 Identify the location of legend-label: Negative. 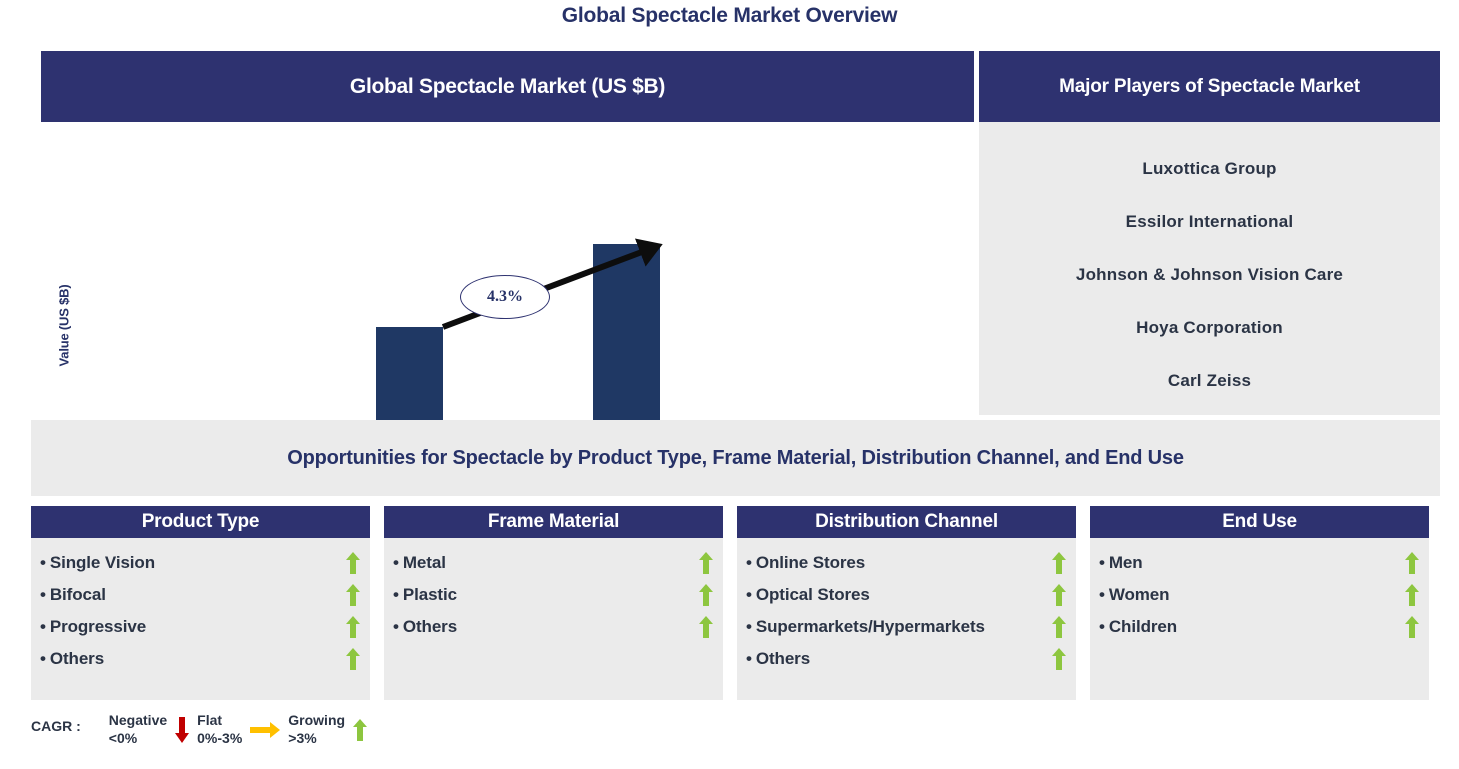
(138, 720).